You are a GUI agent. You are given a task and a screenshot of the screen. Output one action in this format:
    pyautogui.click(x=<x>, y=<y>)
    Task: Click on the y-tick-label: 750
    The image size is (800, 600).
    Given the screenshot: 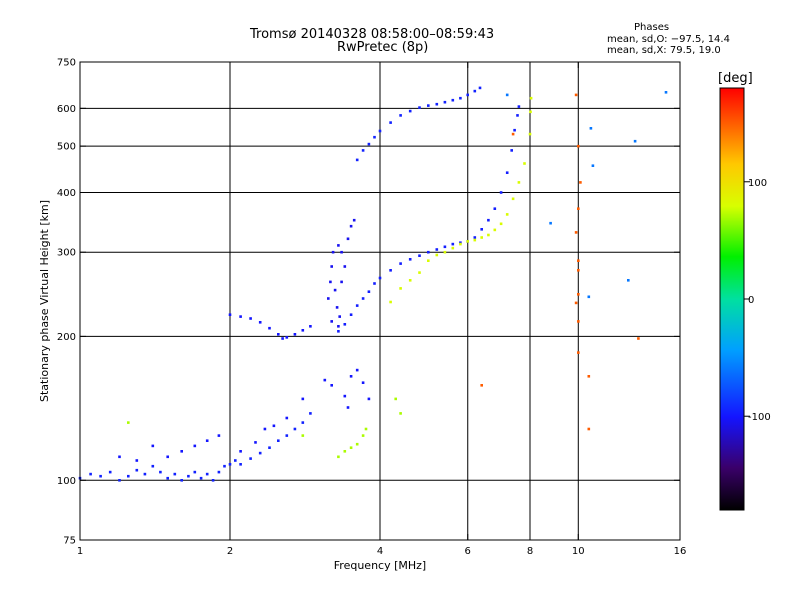 What is the action you would take?
    pyautogui.click(x=66, y=63)
    